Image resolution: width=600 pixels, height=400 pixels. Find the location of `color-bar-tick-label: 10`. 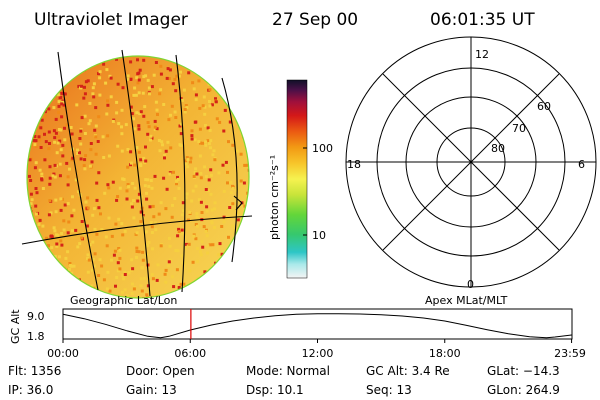

color-bar-tick-label: 10 is located at coordinates (319, 235).